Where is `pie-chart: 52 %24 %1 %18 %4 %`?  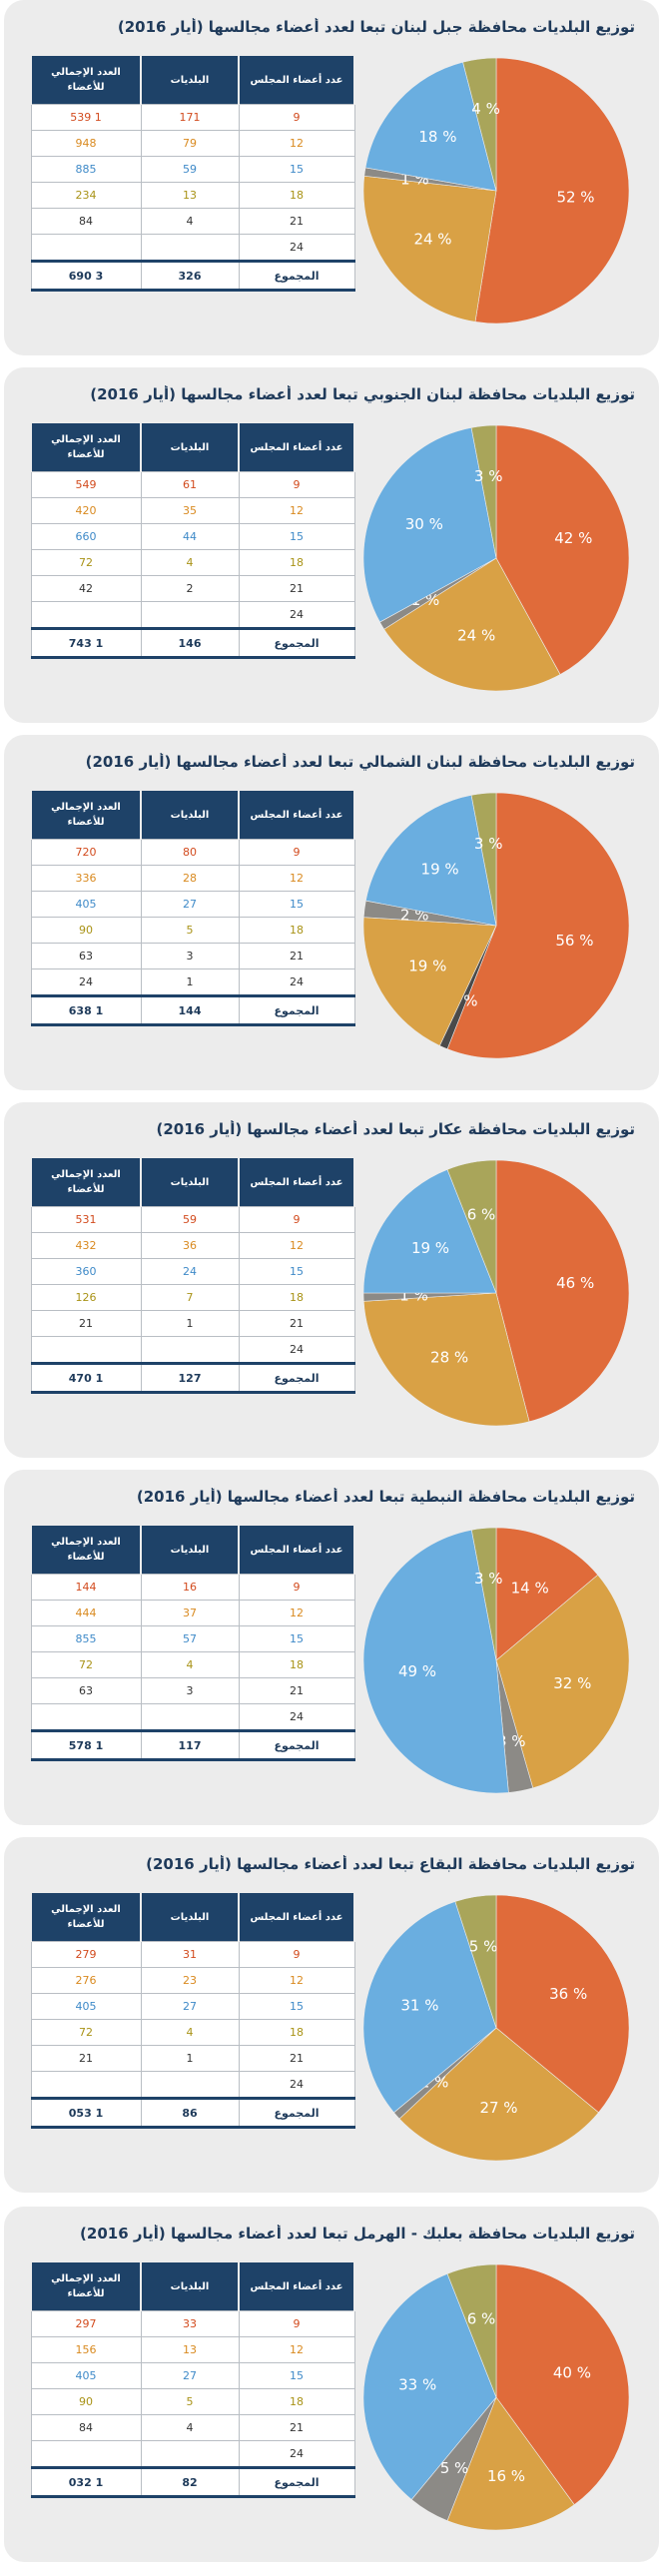 pie-chart: 52 %24 %1 %18 %4 % is located at coordinates (496, 190).